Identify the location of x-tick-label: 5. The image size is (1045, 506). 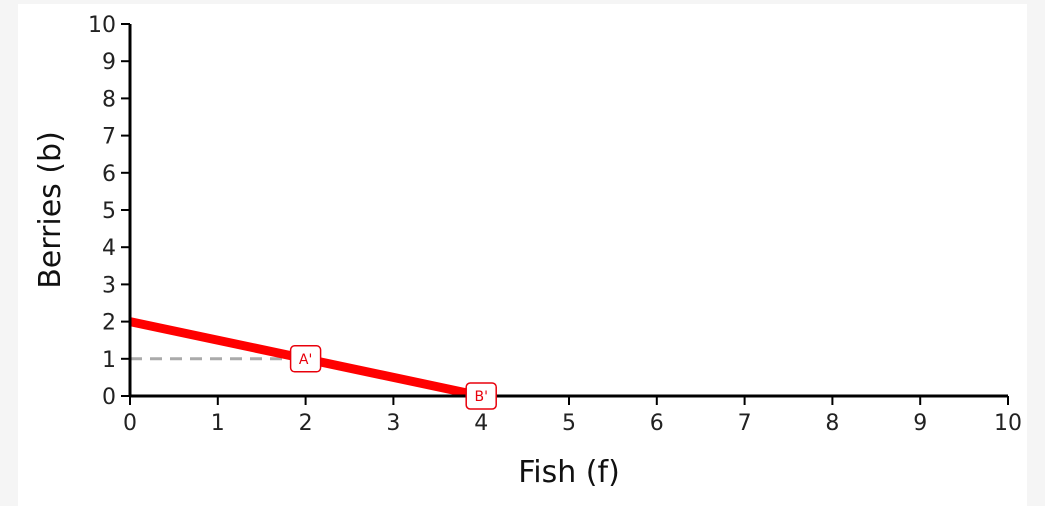
(569, 423).